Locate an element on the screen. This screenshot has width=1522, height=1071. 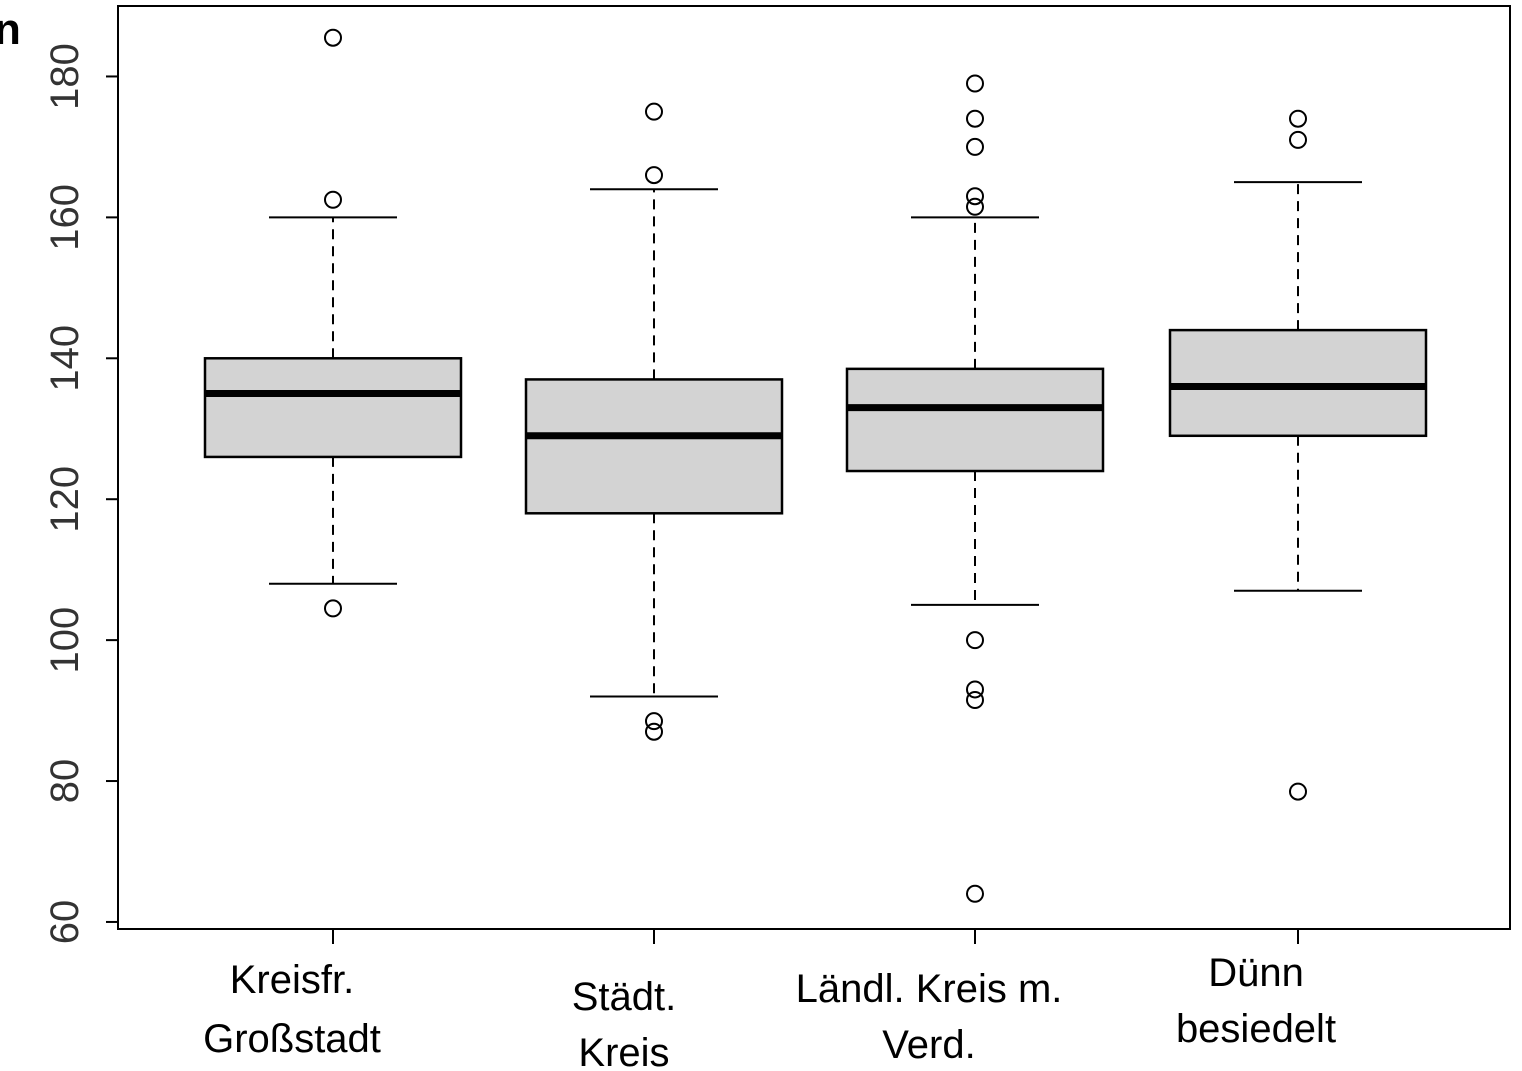
y-tick-label: 180 is located at coordinates (65, 76).